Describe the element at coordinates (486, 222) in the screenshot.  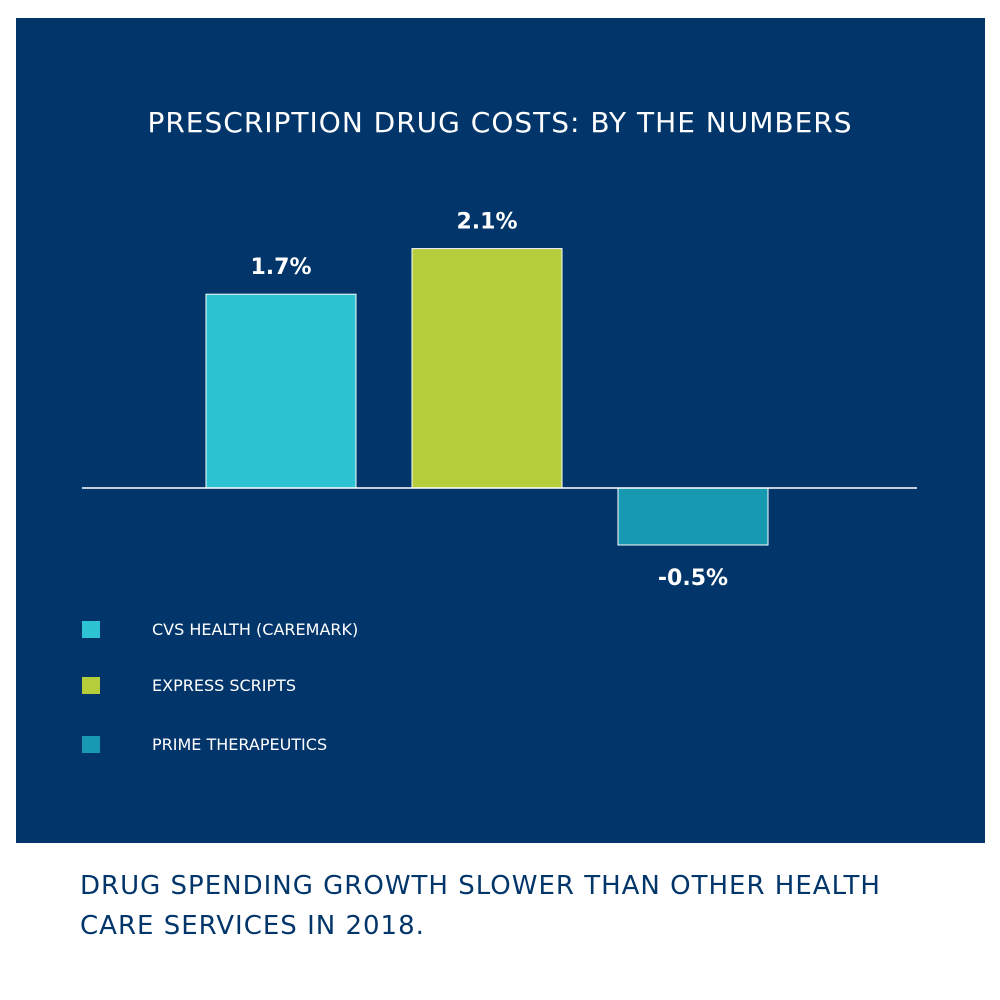
I see `bar-value-label-1: 2.1%` at that location.